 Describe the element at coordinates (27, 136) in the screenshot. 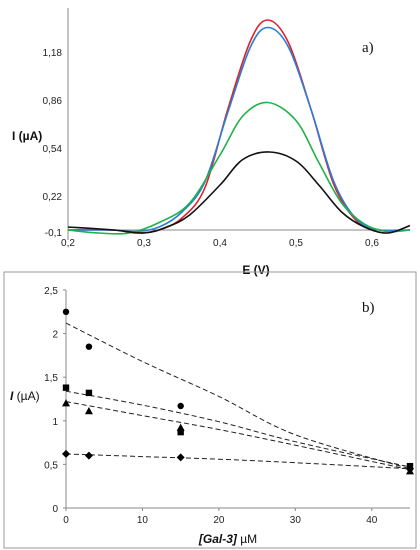

I see `panel-a-y-axis-label: I (µA)` at that location.